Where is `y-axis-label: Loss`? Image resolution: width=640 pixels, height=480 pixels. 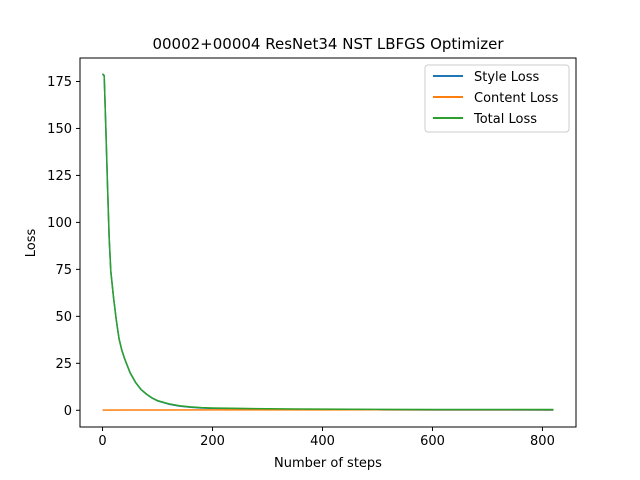
y-axis-label: Loss is located at coordinates (31, 243).